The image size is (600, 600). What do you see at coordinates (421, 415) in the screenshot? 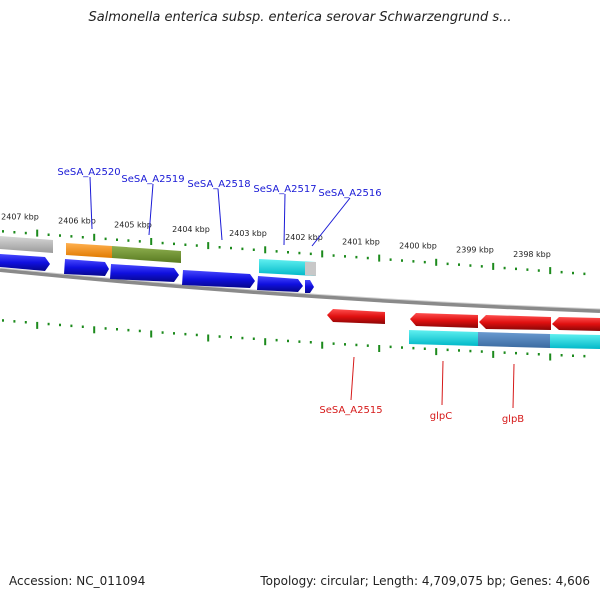
I see `bottom-gene-labels: SeSA_A2515 glpC glpB` at bounding box center [421, 415].